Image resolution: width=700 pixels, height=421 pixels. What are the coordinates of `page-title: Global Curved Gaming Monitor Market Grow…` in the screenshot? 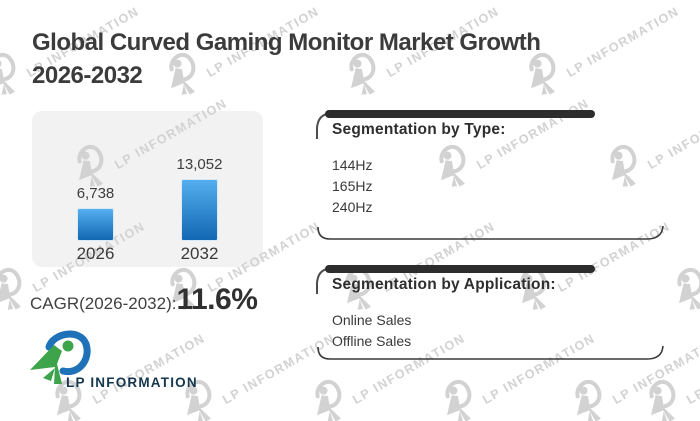 It's located at (286, 59).